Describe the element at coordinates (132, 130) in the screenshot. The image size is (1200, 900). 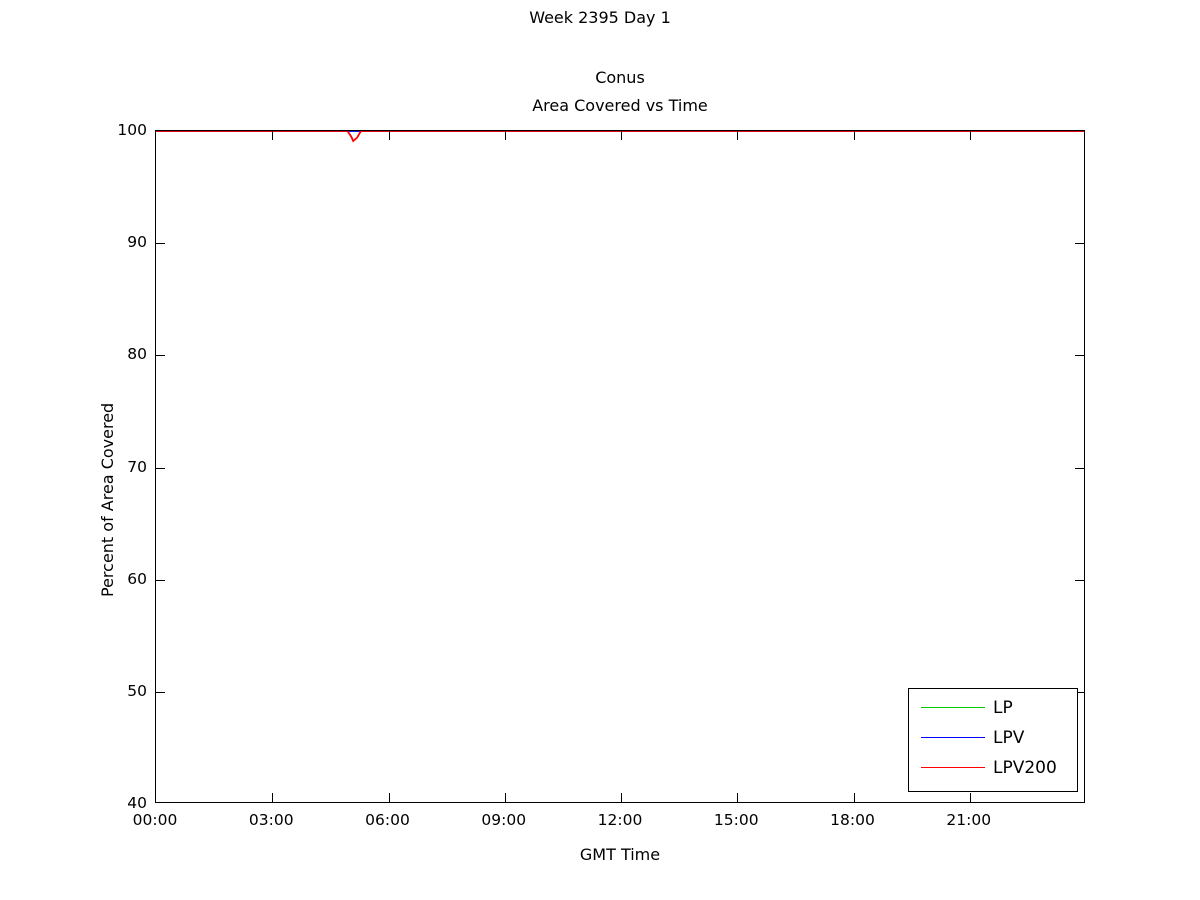
I see `y-tick-label: 100` at that location.